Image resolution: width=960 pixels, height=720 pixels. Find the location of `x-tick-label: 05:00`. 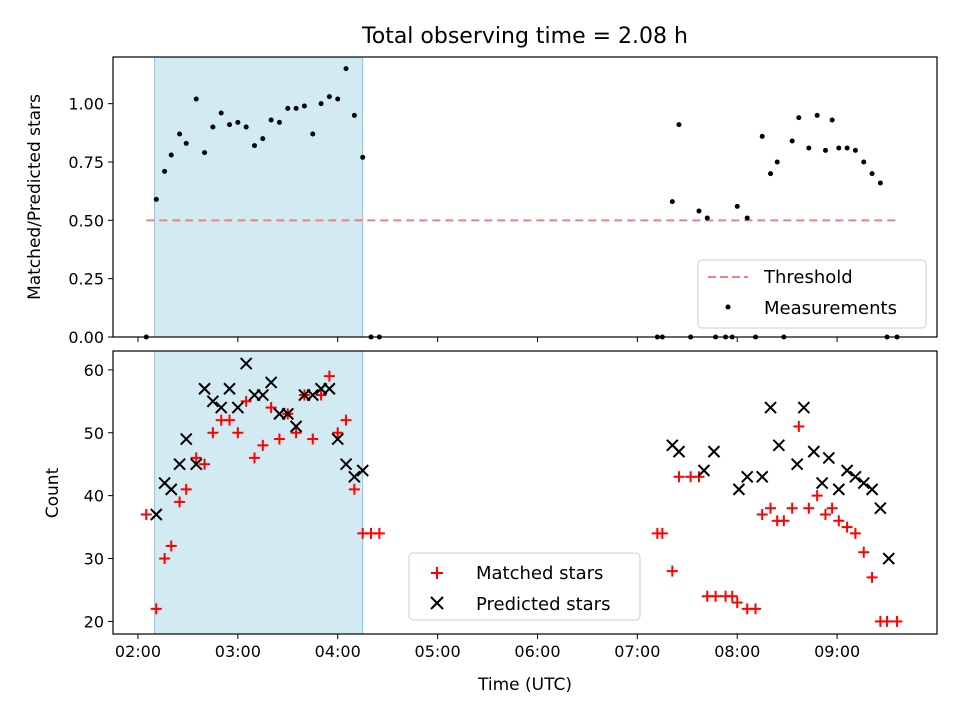

x-tick-label: 05:00 is located at coordinates (438, 651).